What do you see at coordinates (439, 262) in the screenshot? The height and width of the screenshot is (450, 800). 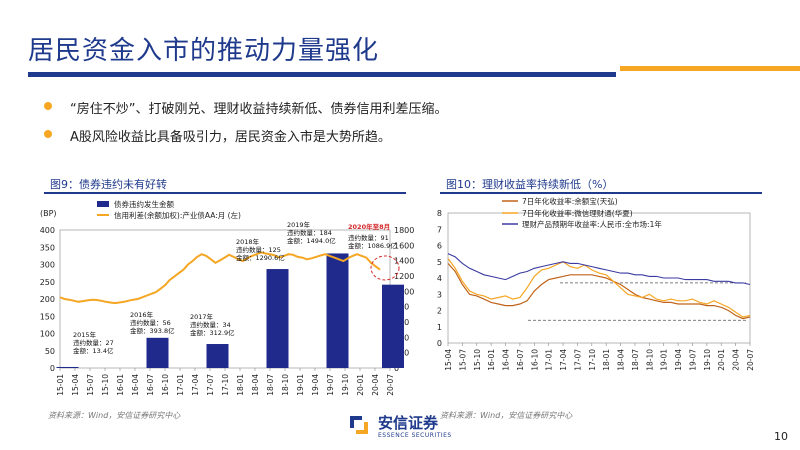 I see `chart2-y-tick-label: 5` at bounding box center [439, 262].